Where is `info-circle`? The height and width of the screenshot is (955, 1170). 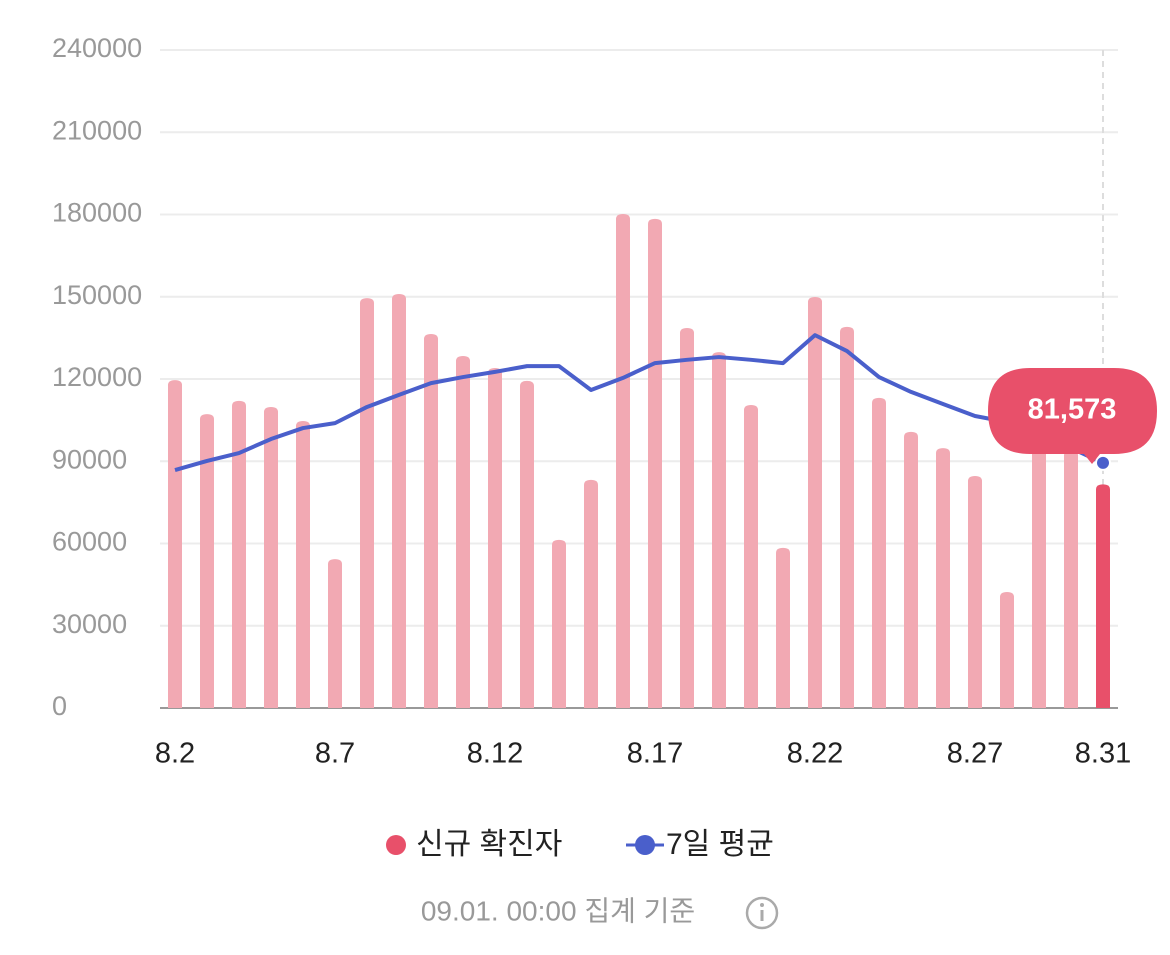
info-circle is located at coordinates (762, 913).